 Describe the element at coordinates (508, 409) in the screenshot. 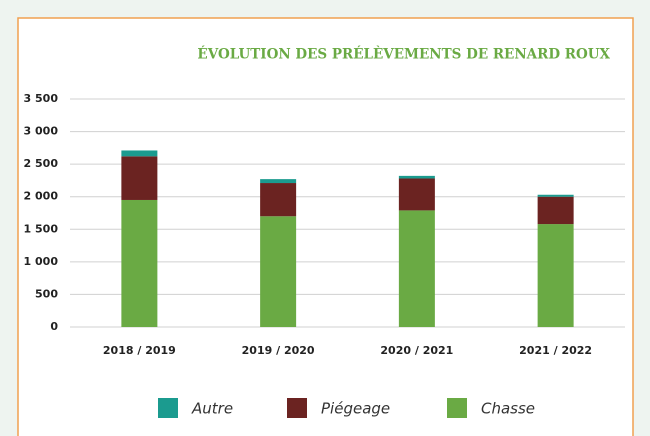

I see `legend-label: Chasse` at that location.